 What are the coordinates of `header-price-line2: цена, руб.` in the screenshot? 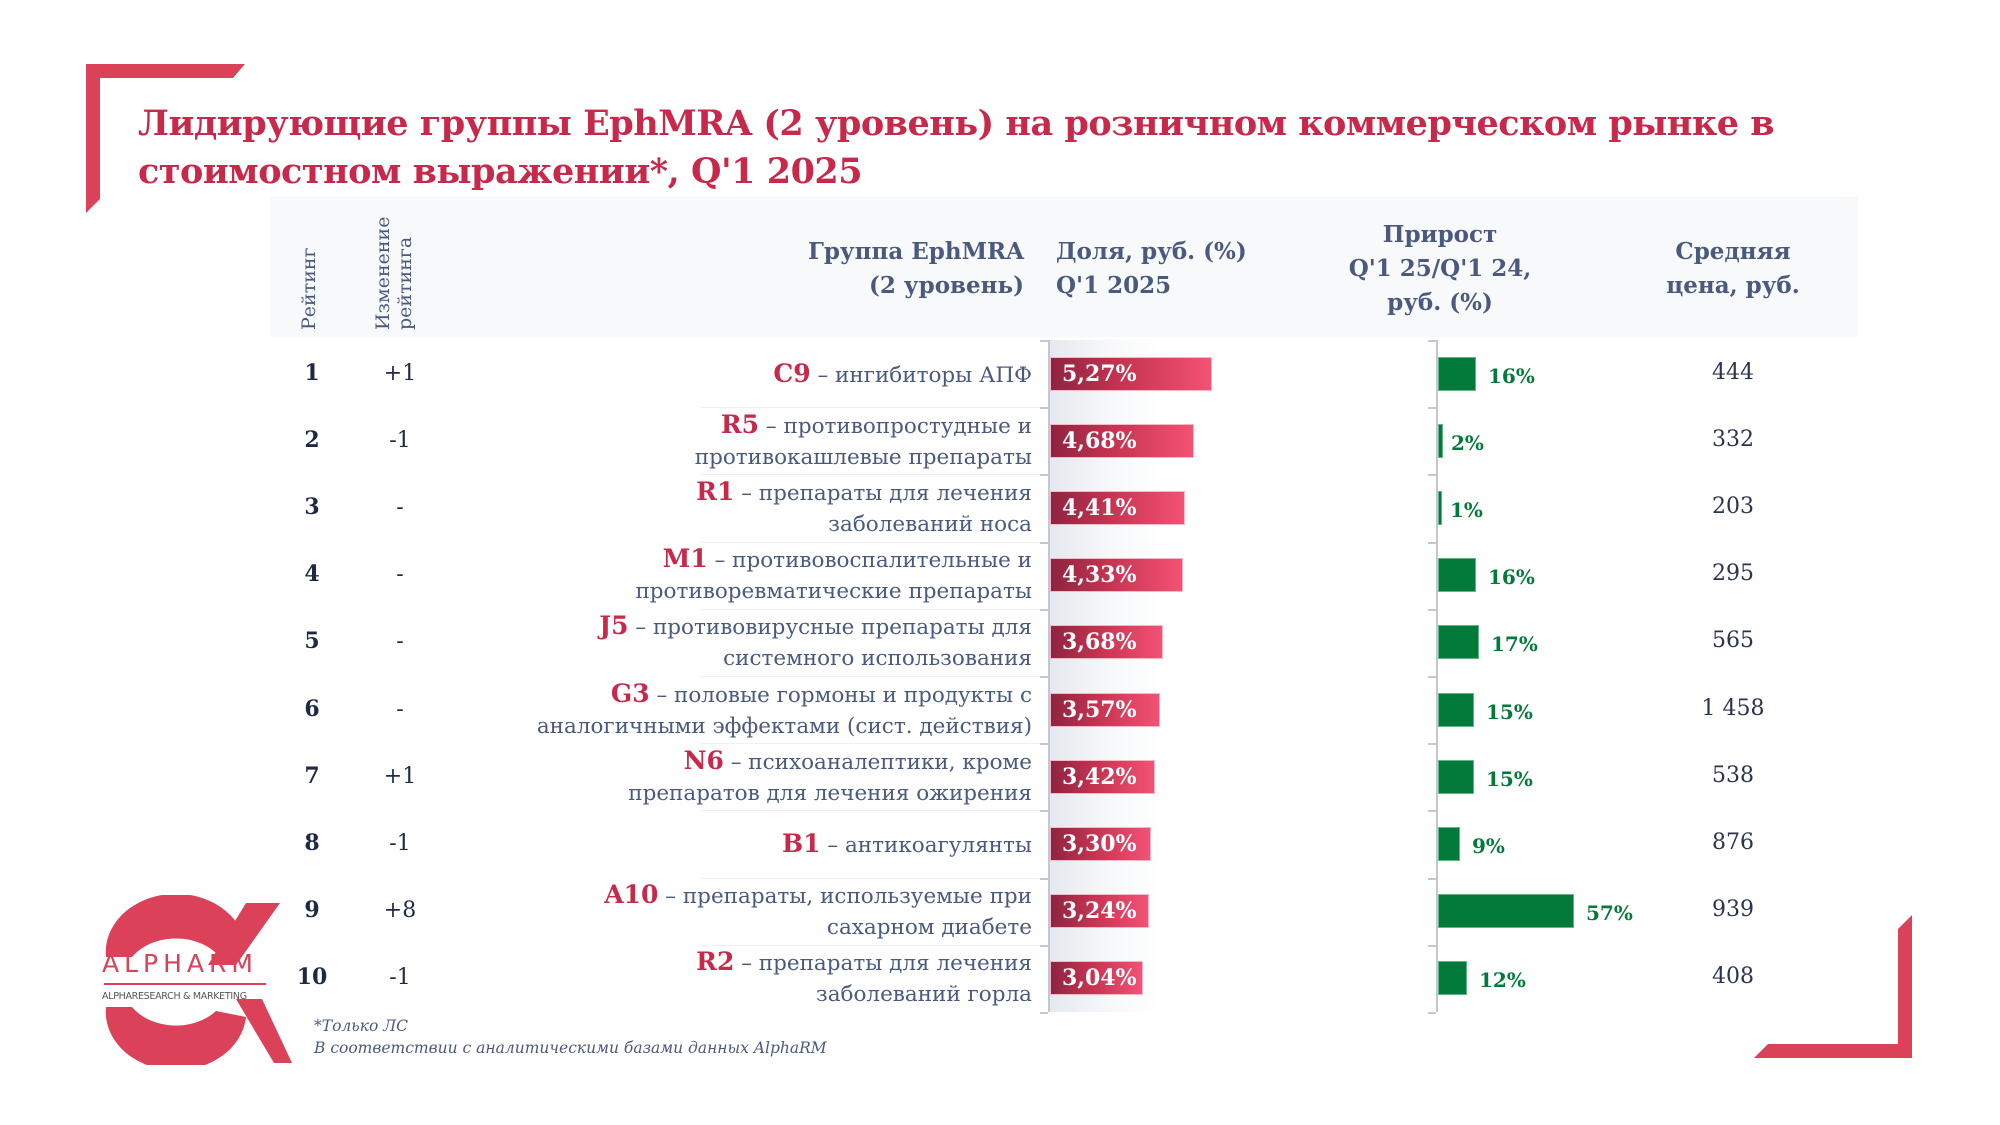 It's located at (1733, 285).